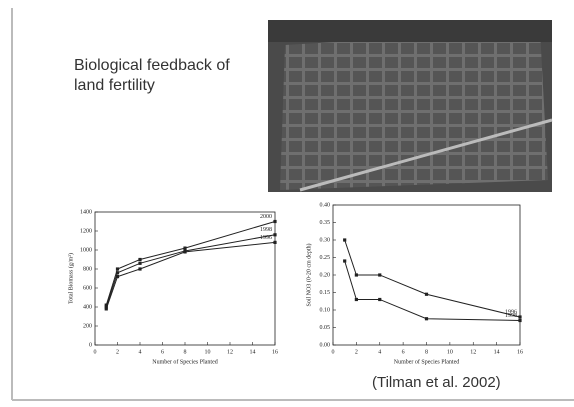 The height and width of the screenshot is (407, 574). I want to click on slide-title: Biological feedback of land fertility, so click(152, 75).